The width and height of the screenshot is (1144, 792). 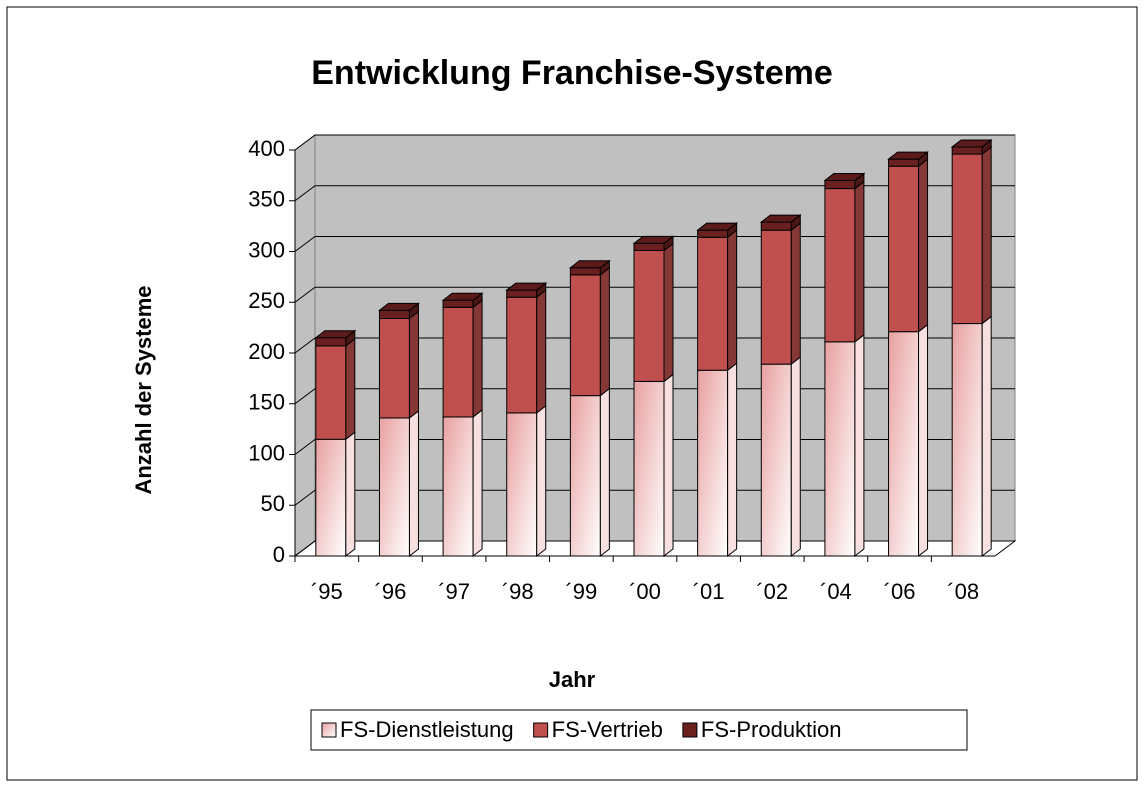 I want to click on y-tick-label: 100, so click(x=266, y=452).